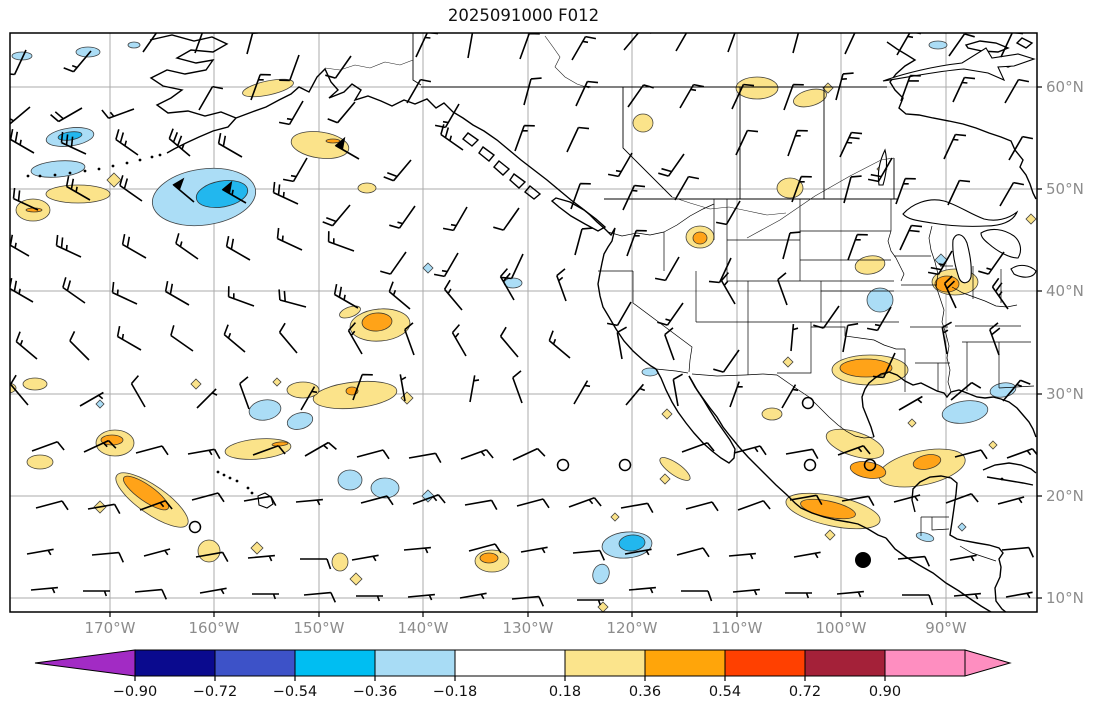 The height and width of the screenshot is (712, 1105). I want to click on colorbar, so click(523, 663).